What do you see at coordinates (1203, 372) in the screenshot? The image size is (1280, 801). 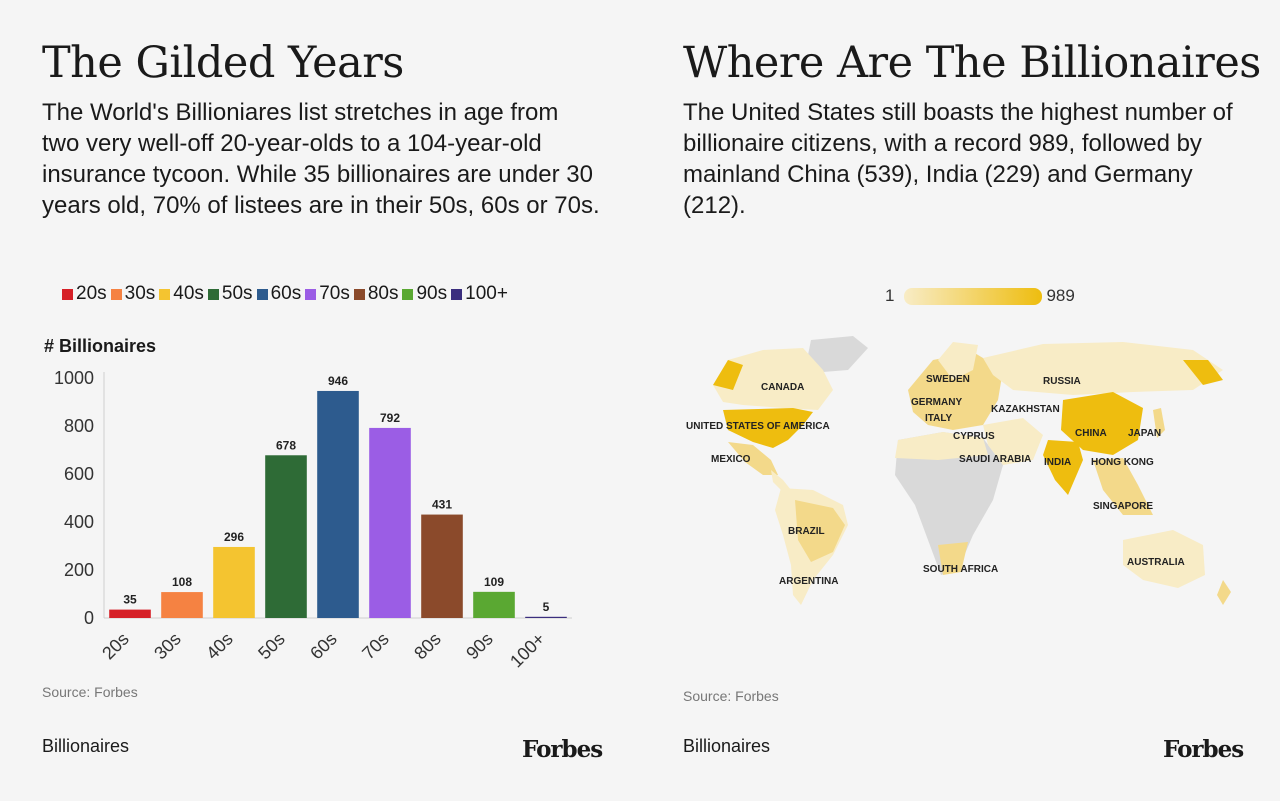 I see `far-east-shape` at bounding box center [1203, 372].